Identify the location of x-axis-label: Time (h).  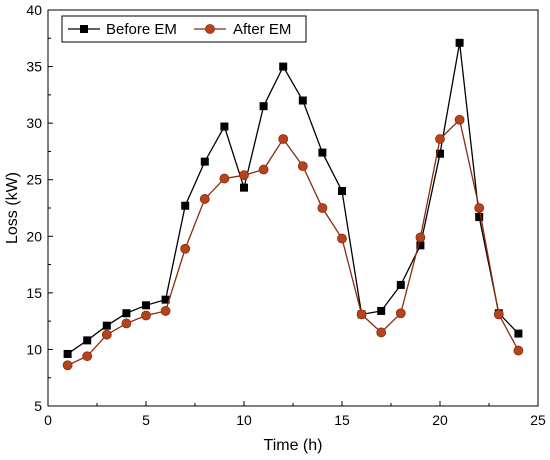
(293, 445).